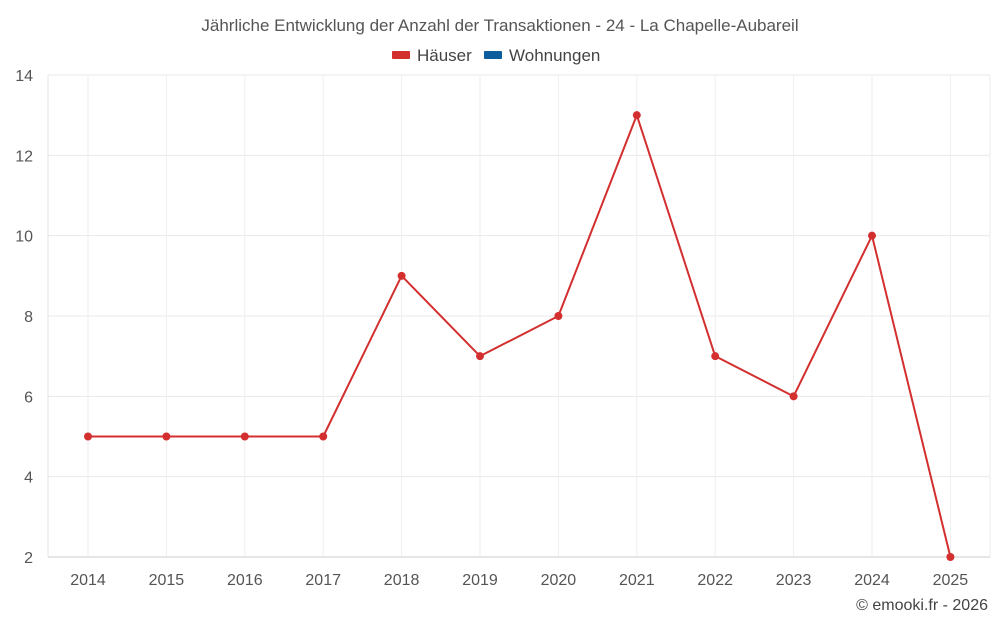  Describe the element at coordinates (951, 580) in the screenshot. I see `x-tick-label: 2025` at that location.